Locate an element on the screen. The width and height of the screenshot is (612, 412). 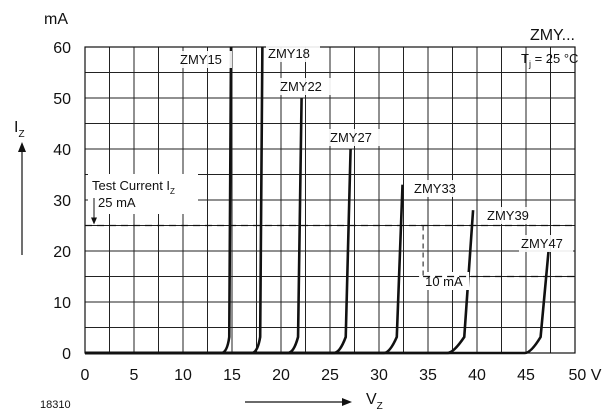
delta-label: 10 mA is located at coordinates (444, 281).